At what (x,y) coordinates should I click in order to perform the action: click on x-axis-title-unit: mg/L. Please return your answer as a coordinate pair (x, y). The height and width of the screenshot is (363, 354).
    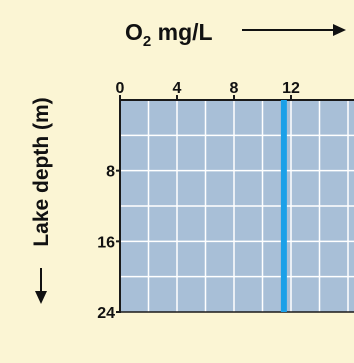
    Looking at the image, I should click on (181, 32).